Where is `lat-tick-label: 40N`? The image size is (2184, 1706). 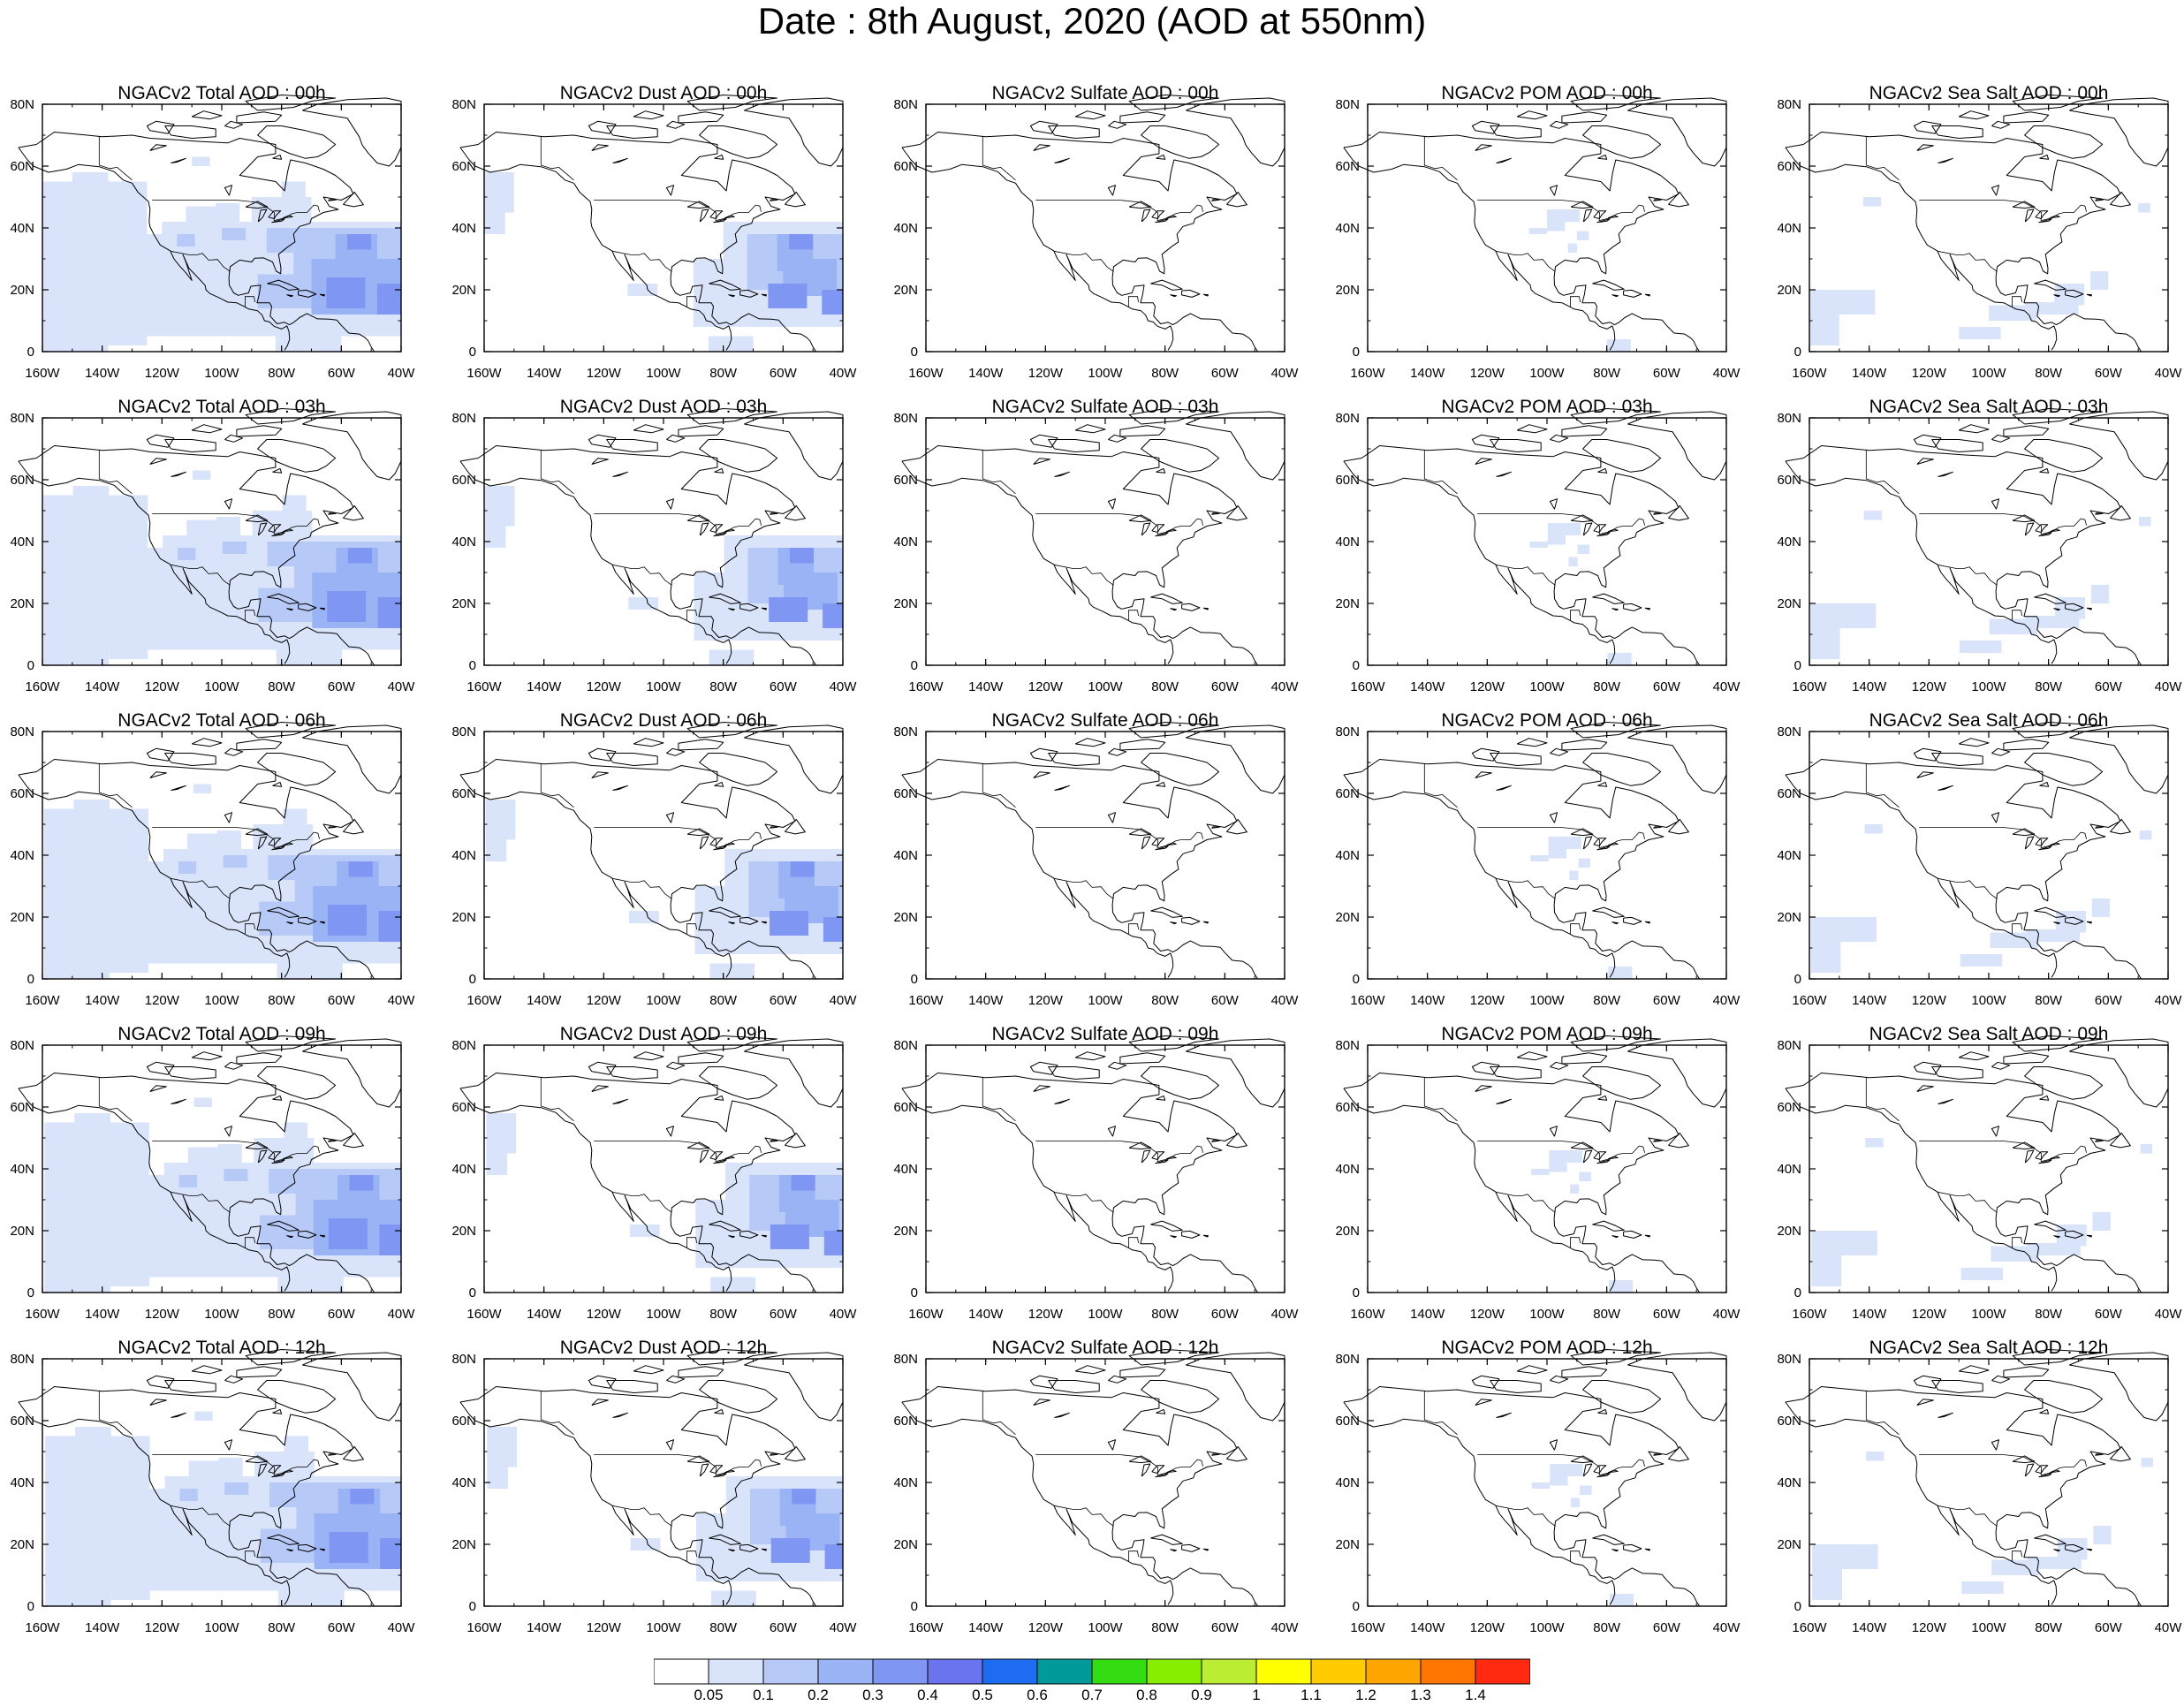 lat-tick-label: 40N is located at coordinates (905, 1169).